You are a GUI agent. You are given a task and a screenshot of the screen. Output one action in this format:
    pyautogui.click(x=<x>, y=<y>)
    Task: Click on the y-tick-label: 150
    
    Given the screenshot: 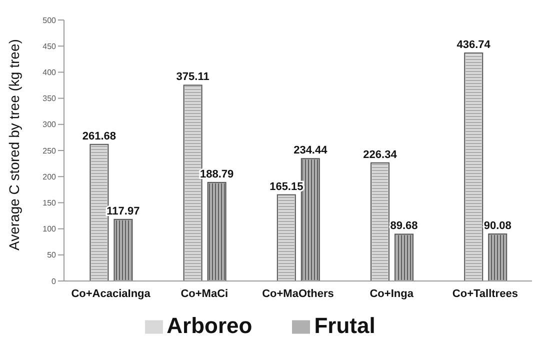 What is the action you would take?
    pyautogui.click(x=49, y=203)
    